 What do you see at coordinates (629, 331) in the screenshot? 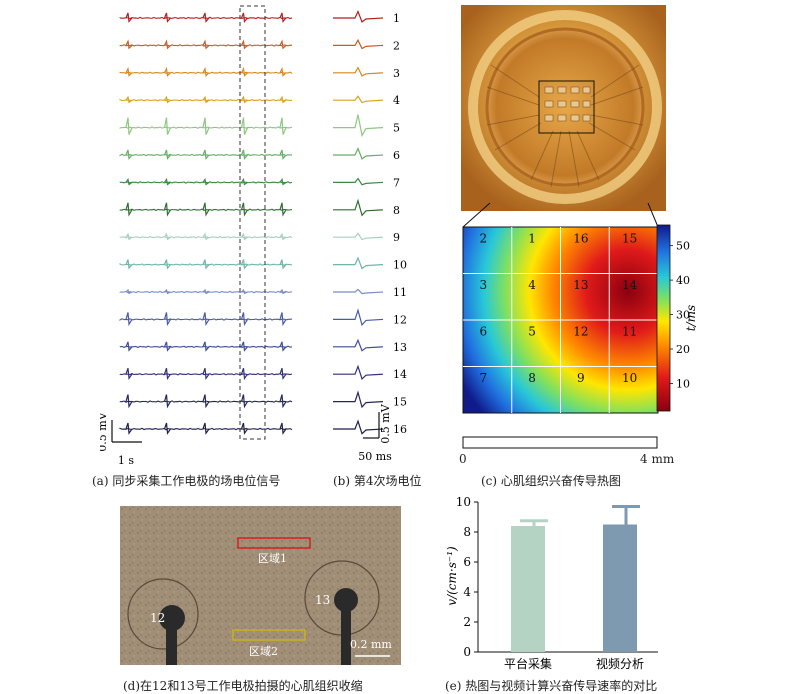
I see `heat-cell-11: 11` at bounding box center [629, 331].